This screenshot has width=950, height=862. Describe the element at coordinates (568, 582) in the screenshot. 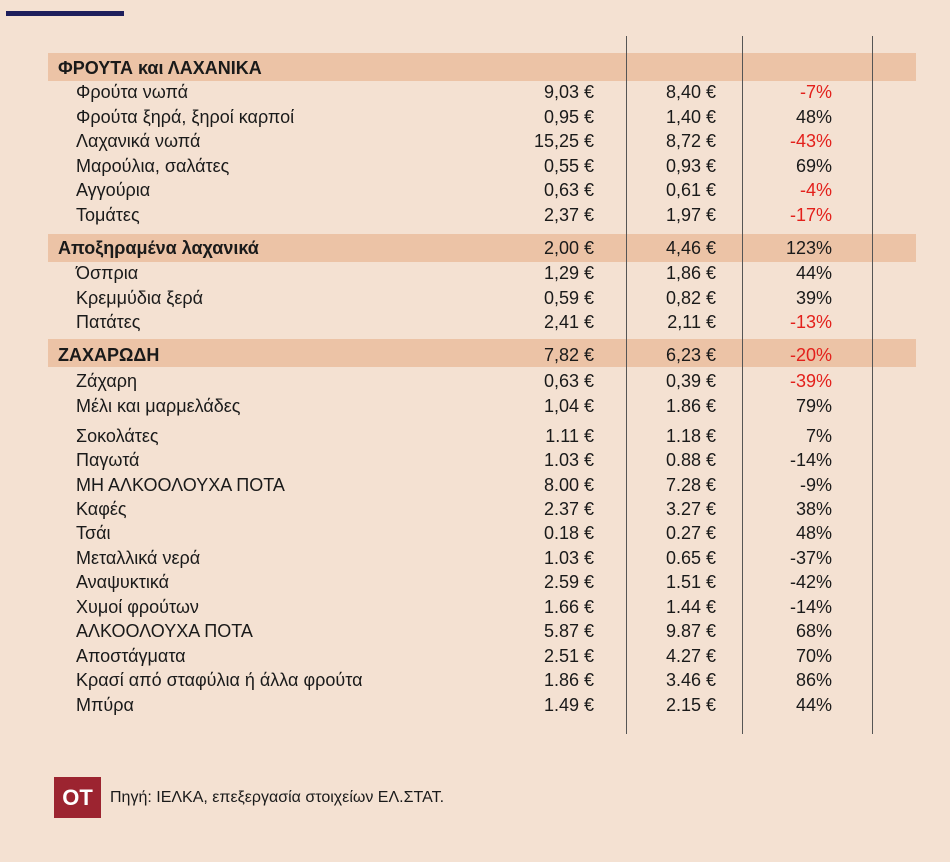

I see `value-col-1: 2.59 €` at that location.